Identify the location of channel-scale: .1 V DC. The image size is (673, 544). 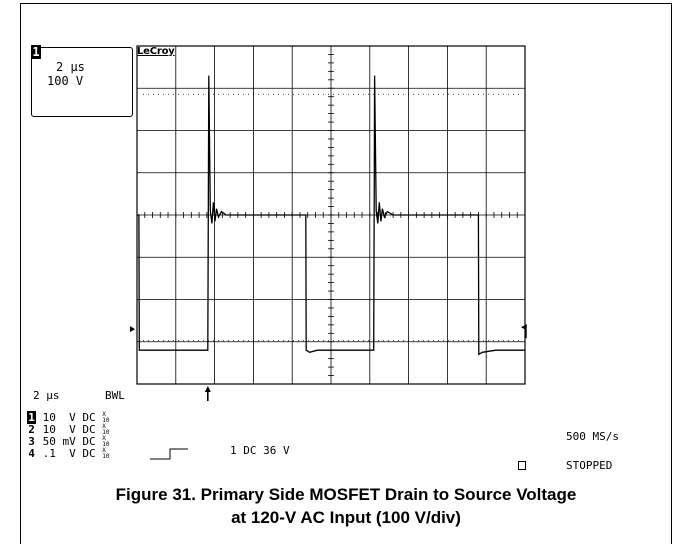
(69, 453).